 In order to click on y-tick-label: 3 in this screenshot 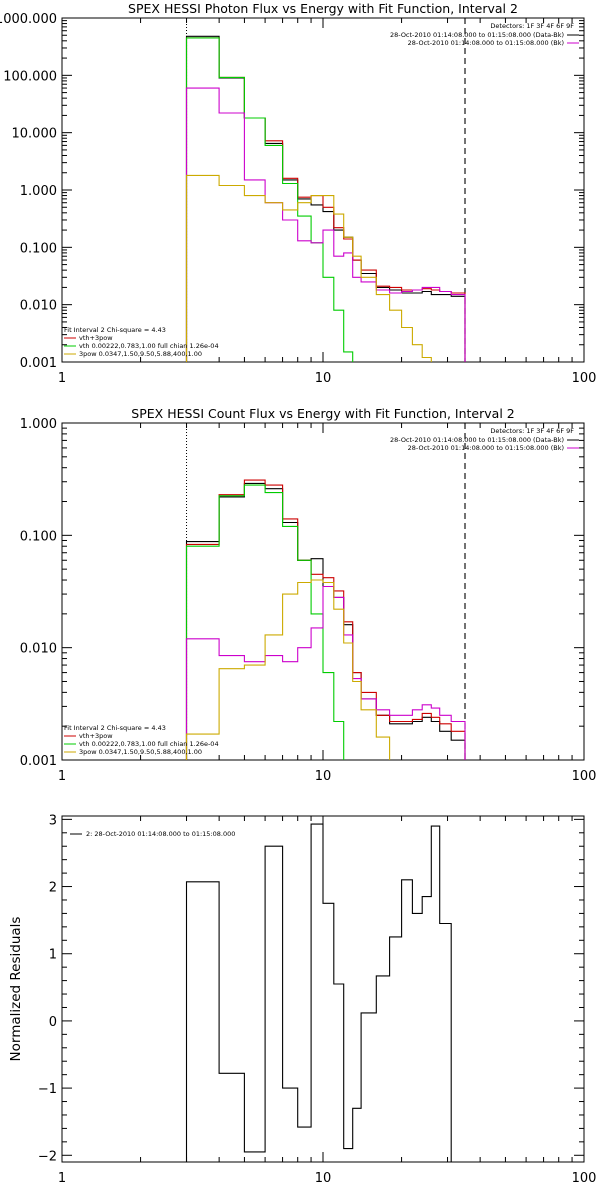, I will do `click(53, 820)`.